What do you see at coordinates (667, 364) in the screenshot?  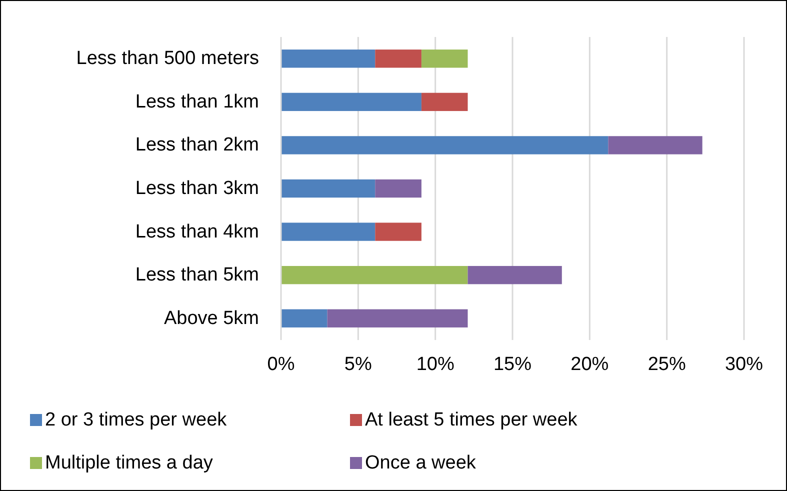 I see `x-tick-label: 25%` at bounding box center [667, 364].